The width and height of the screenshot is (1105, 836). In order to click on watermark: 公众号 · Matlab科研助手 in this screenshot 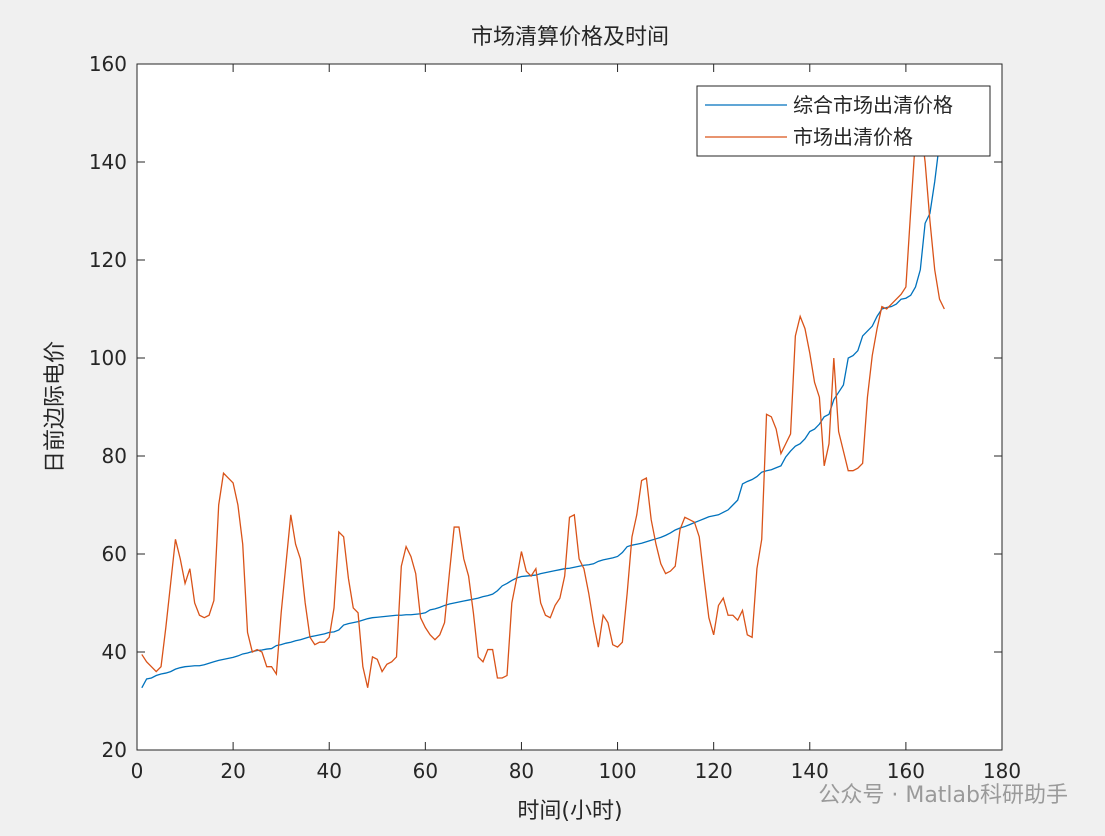, I will do `click(943, 795)`.